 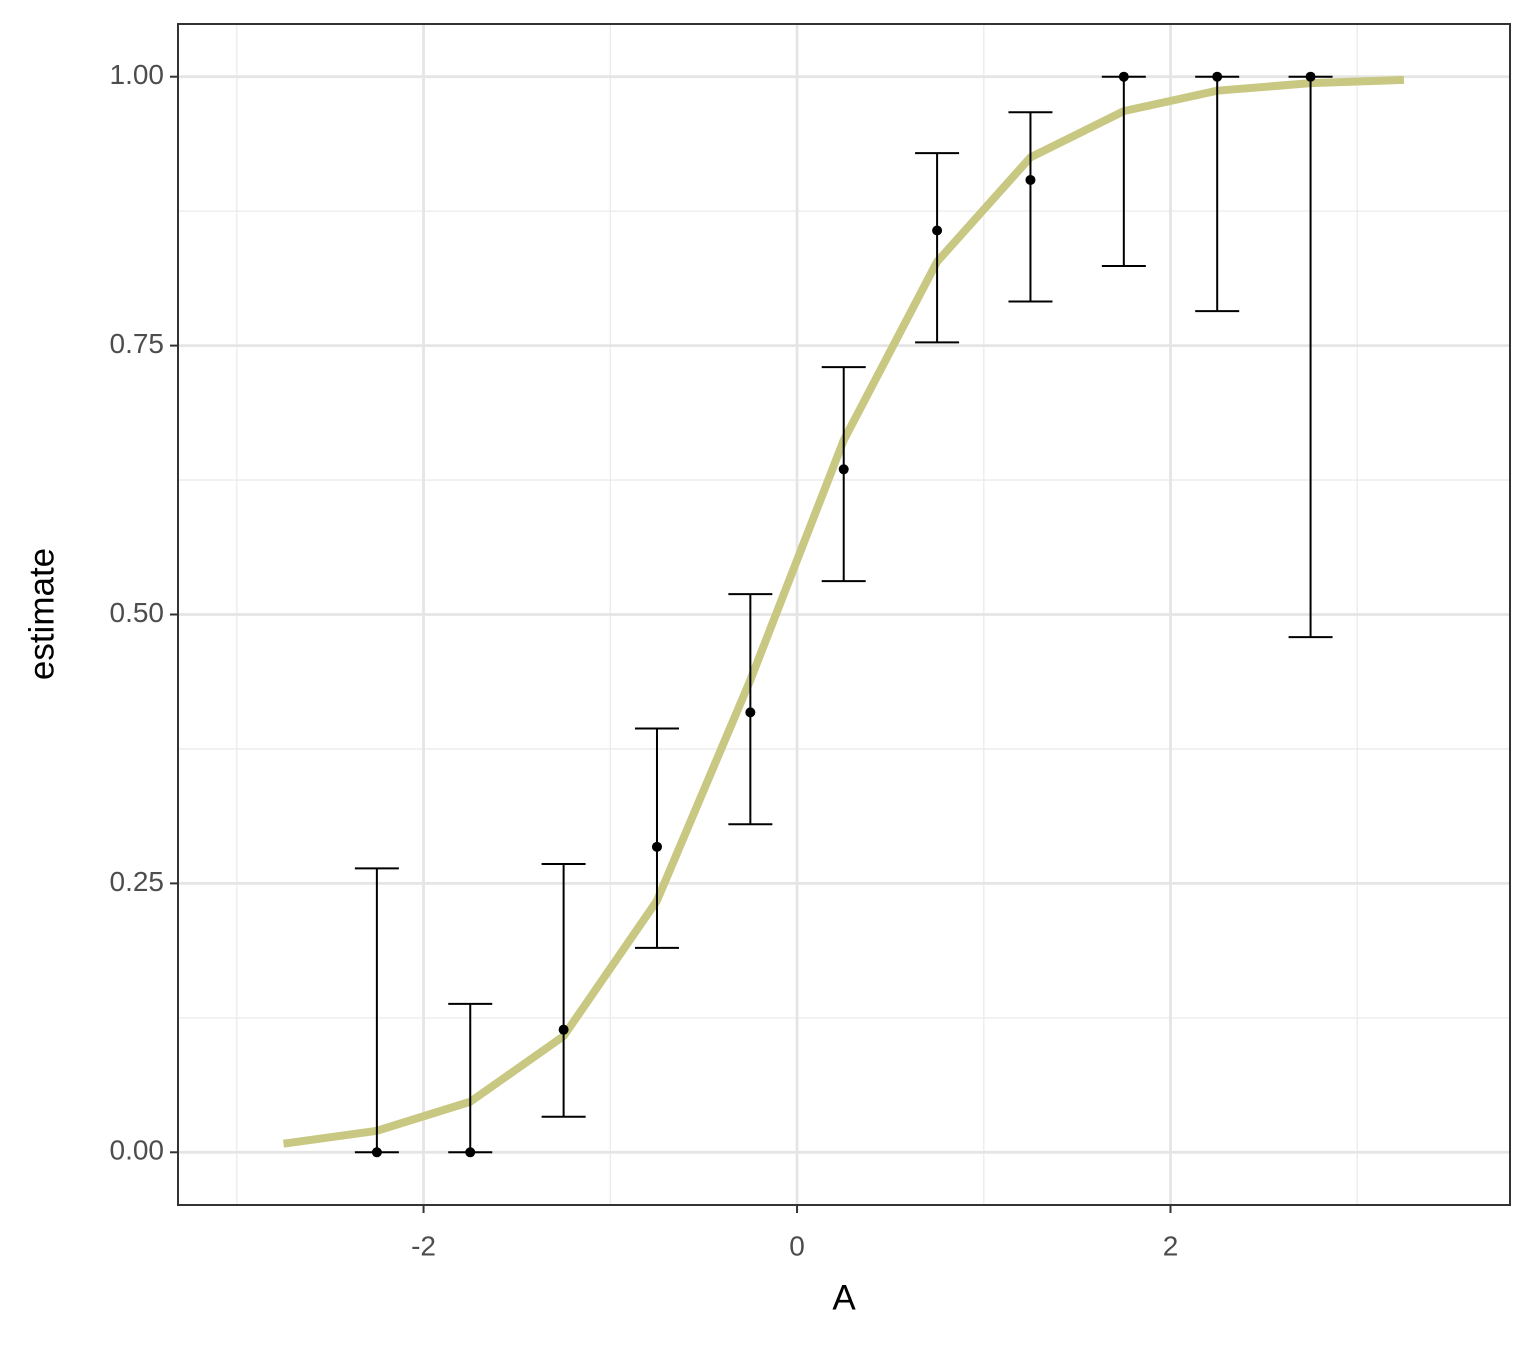 I want to click on y-tick-label: 1.00, so click(x=137, y=74).